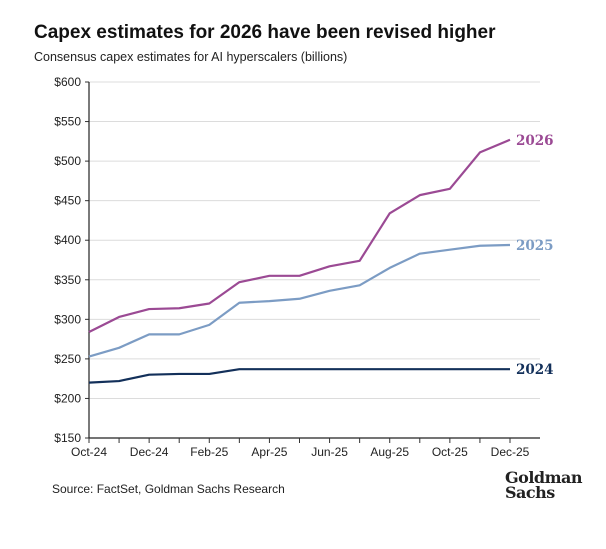 Image resolution: width=606 pixels, height=549 pixels. I want to click on y-tick-label: $450, so click(67, 201).